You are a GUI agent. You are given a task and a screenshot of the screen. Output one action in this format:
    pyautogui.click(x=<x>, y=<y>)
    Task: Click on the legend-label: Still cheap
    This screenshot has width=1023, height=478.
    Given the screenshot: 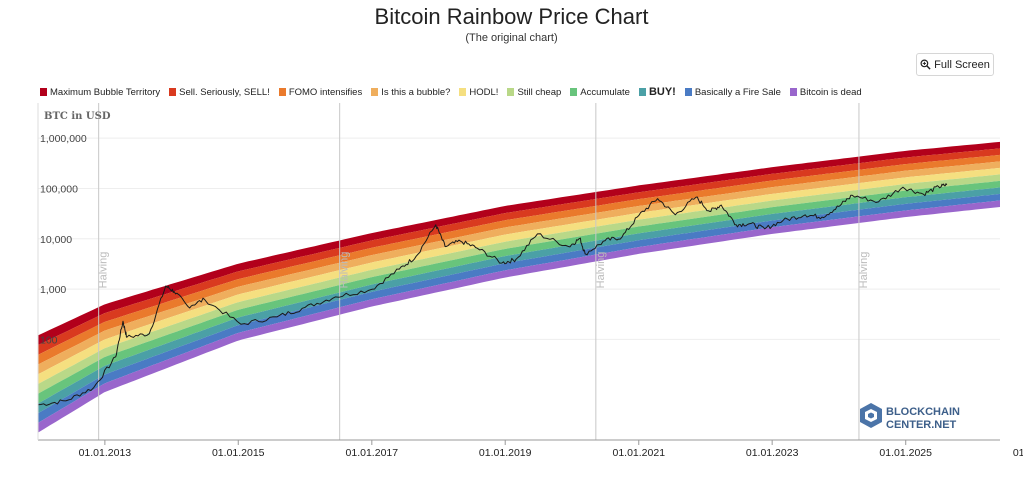 What is the action you would take?
    pyautogui.click(x=539, y=92)
    